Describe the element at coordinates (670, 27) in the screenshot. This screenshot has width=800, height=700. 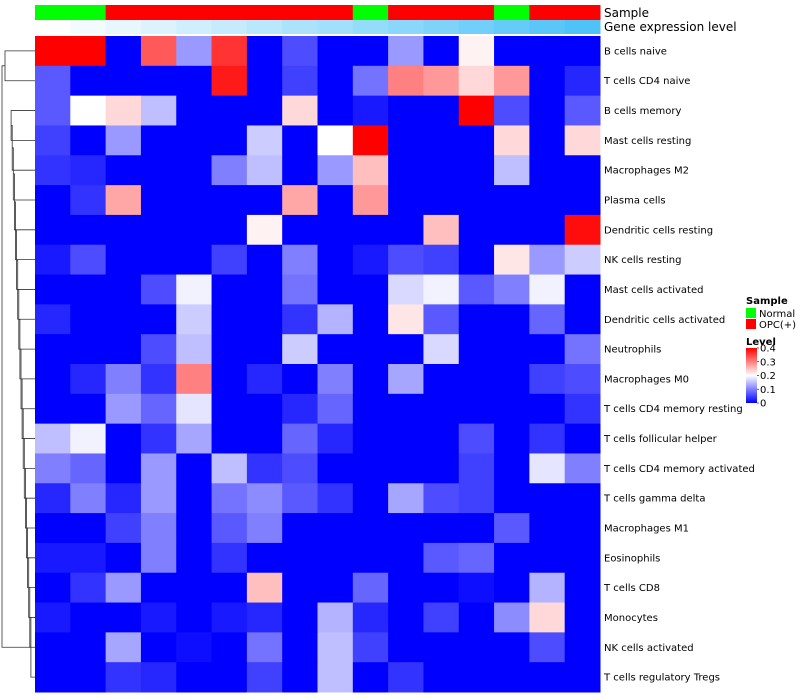
I see `annotation-label-gene-expression: Gene expression level` at that location.